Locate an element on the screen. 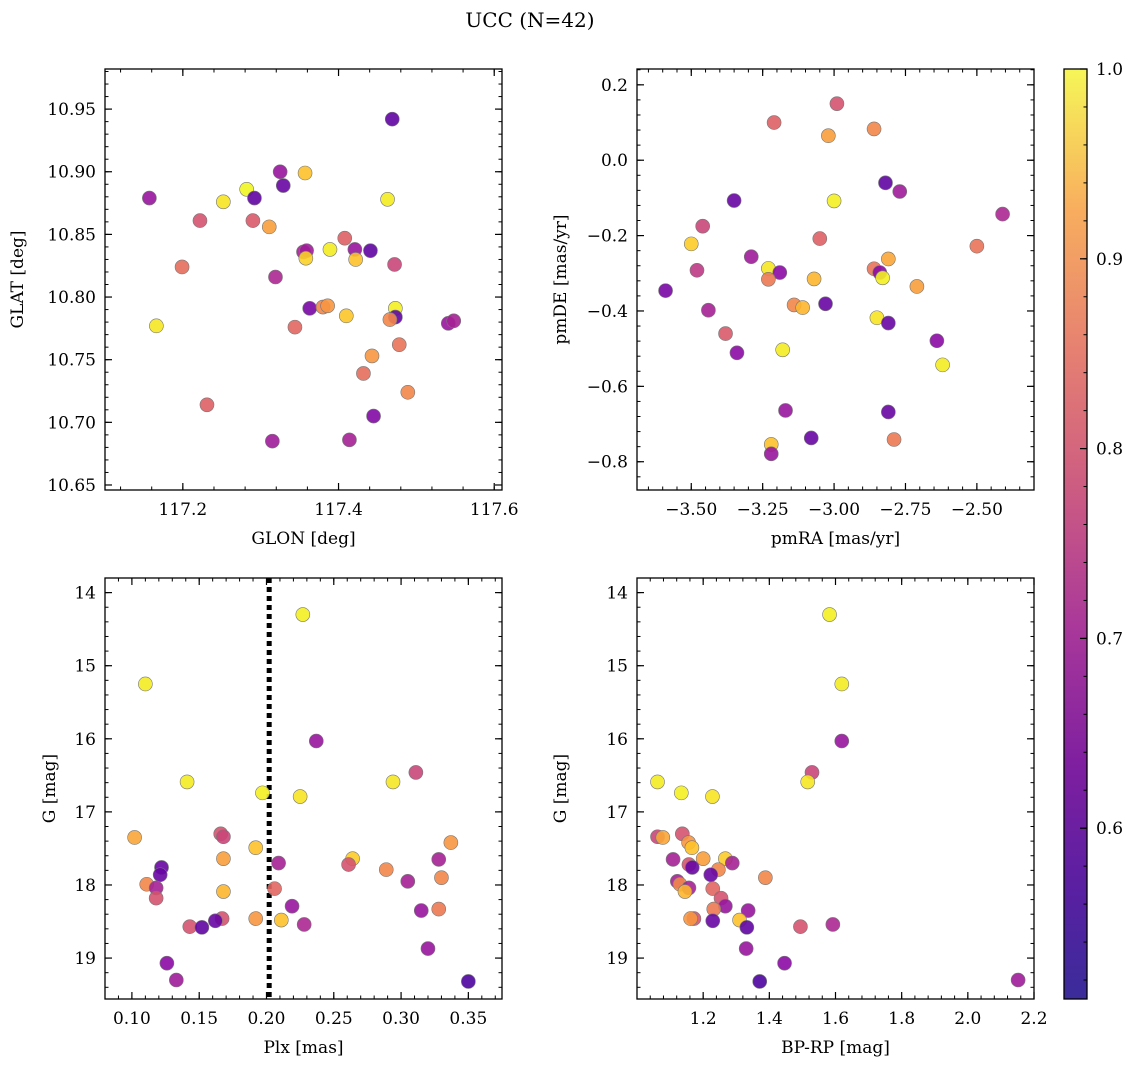 This screenshot has width=1136, height=1068. x-tick-label: 117.2 is located at coordinates (183, 510).